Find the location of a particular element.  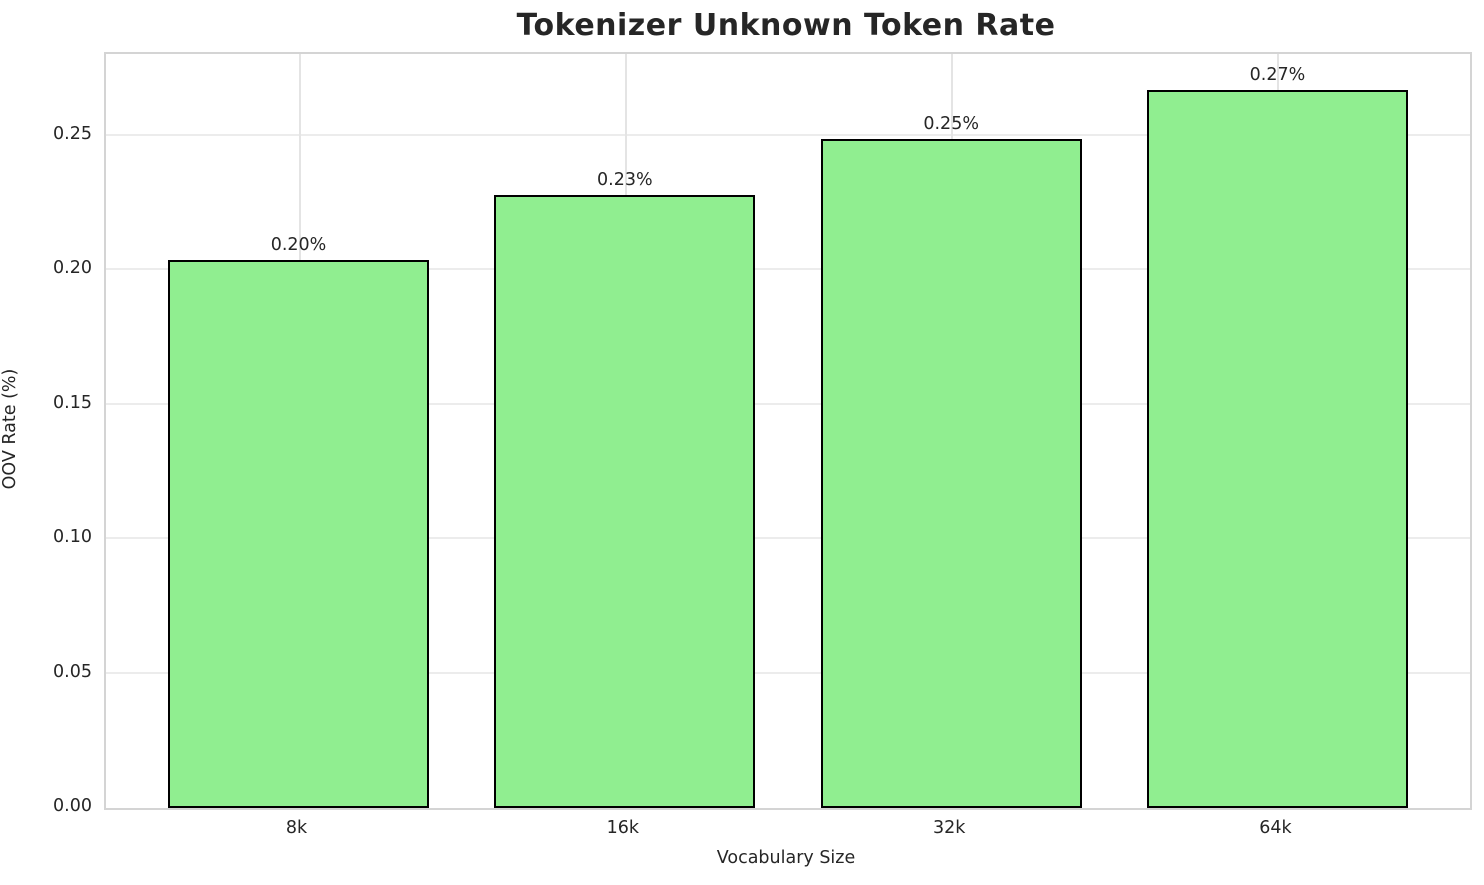

y-tick-label: 0.00 is located at coordinates (72, 806).